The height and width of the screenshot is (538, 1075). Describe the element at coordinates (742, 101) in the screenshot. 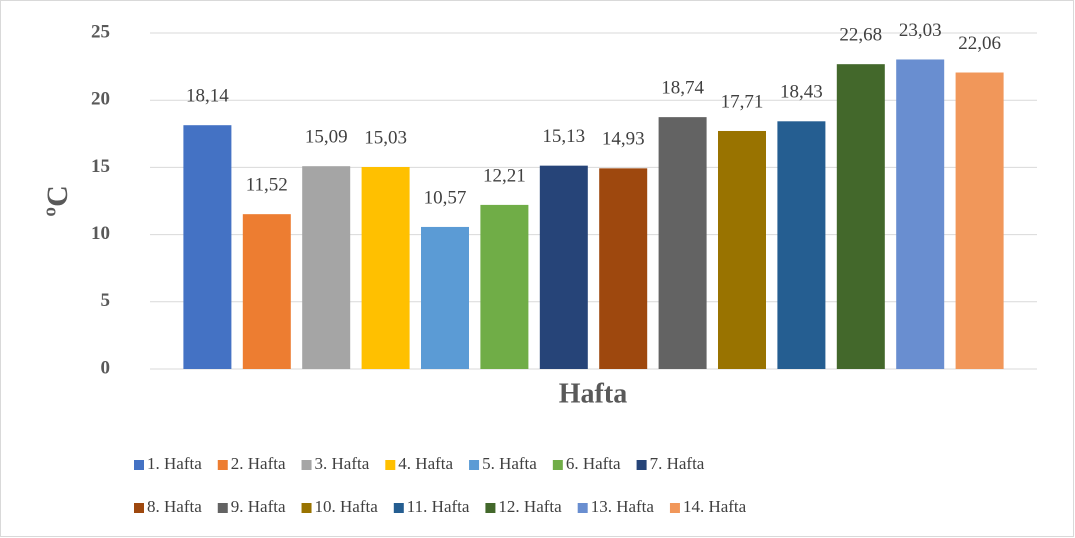

I see `data-label: 17,71` at that location.